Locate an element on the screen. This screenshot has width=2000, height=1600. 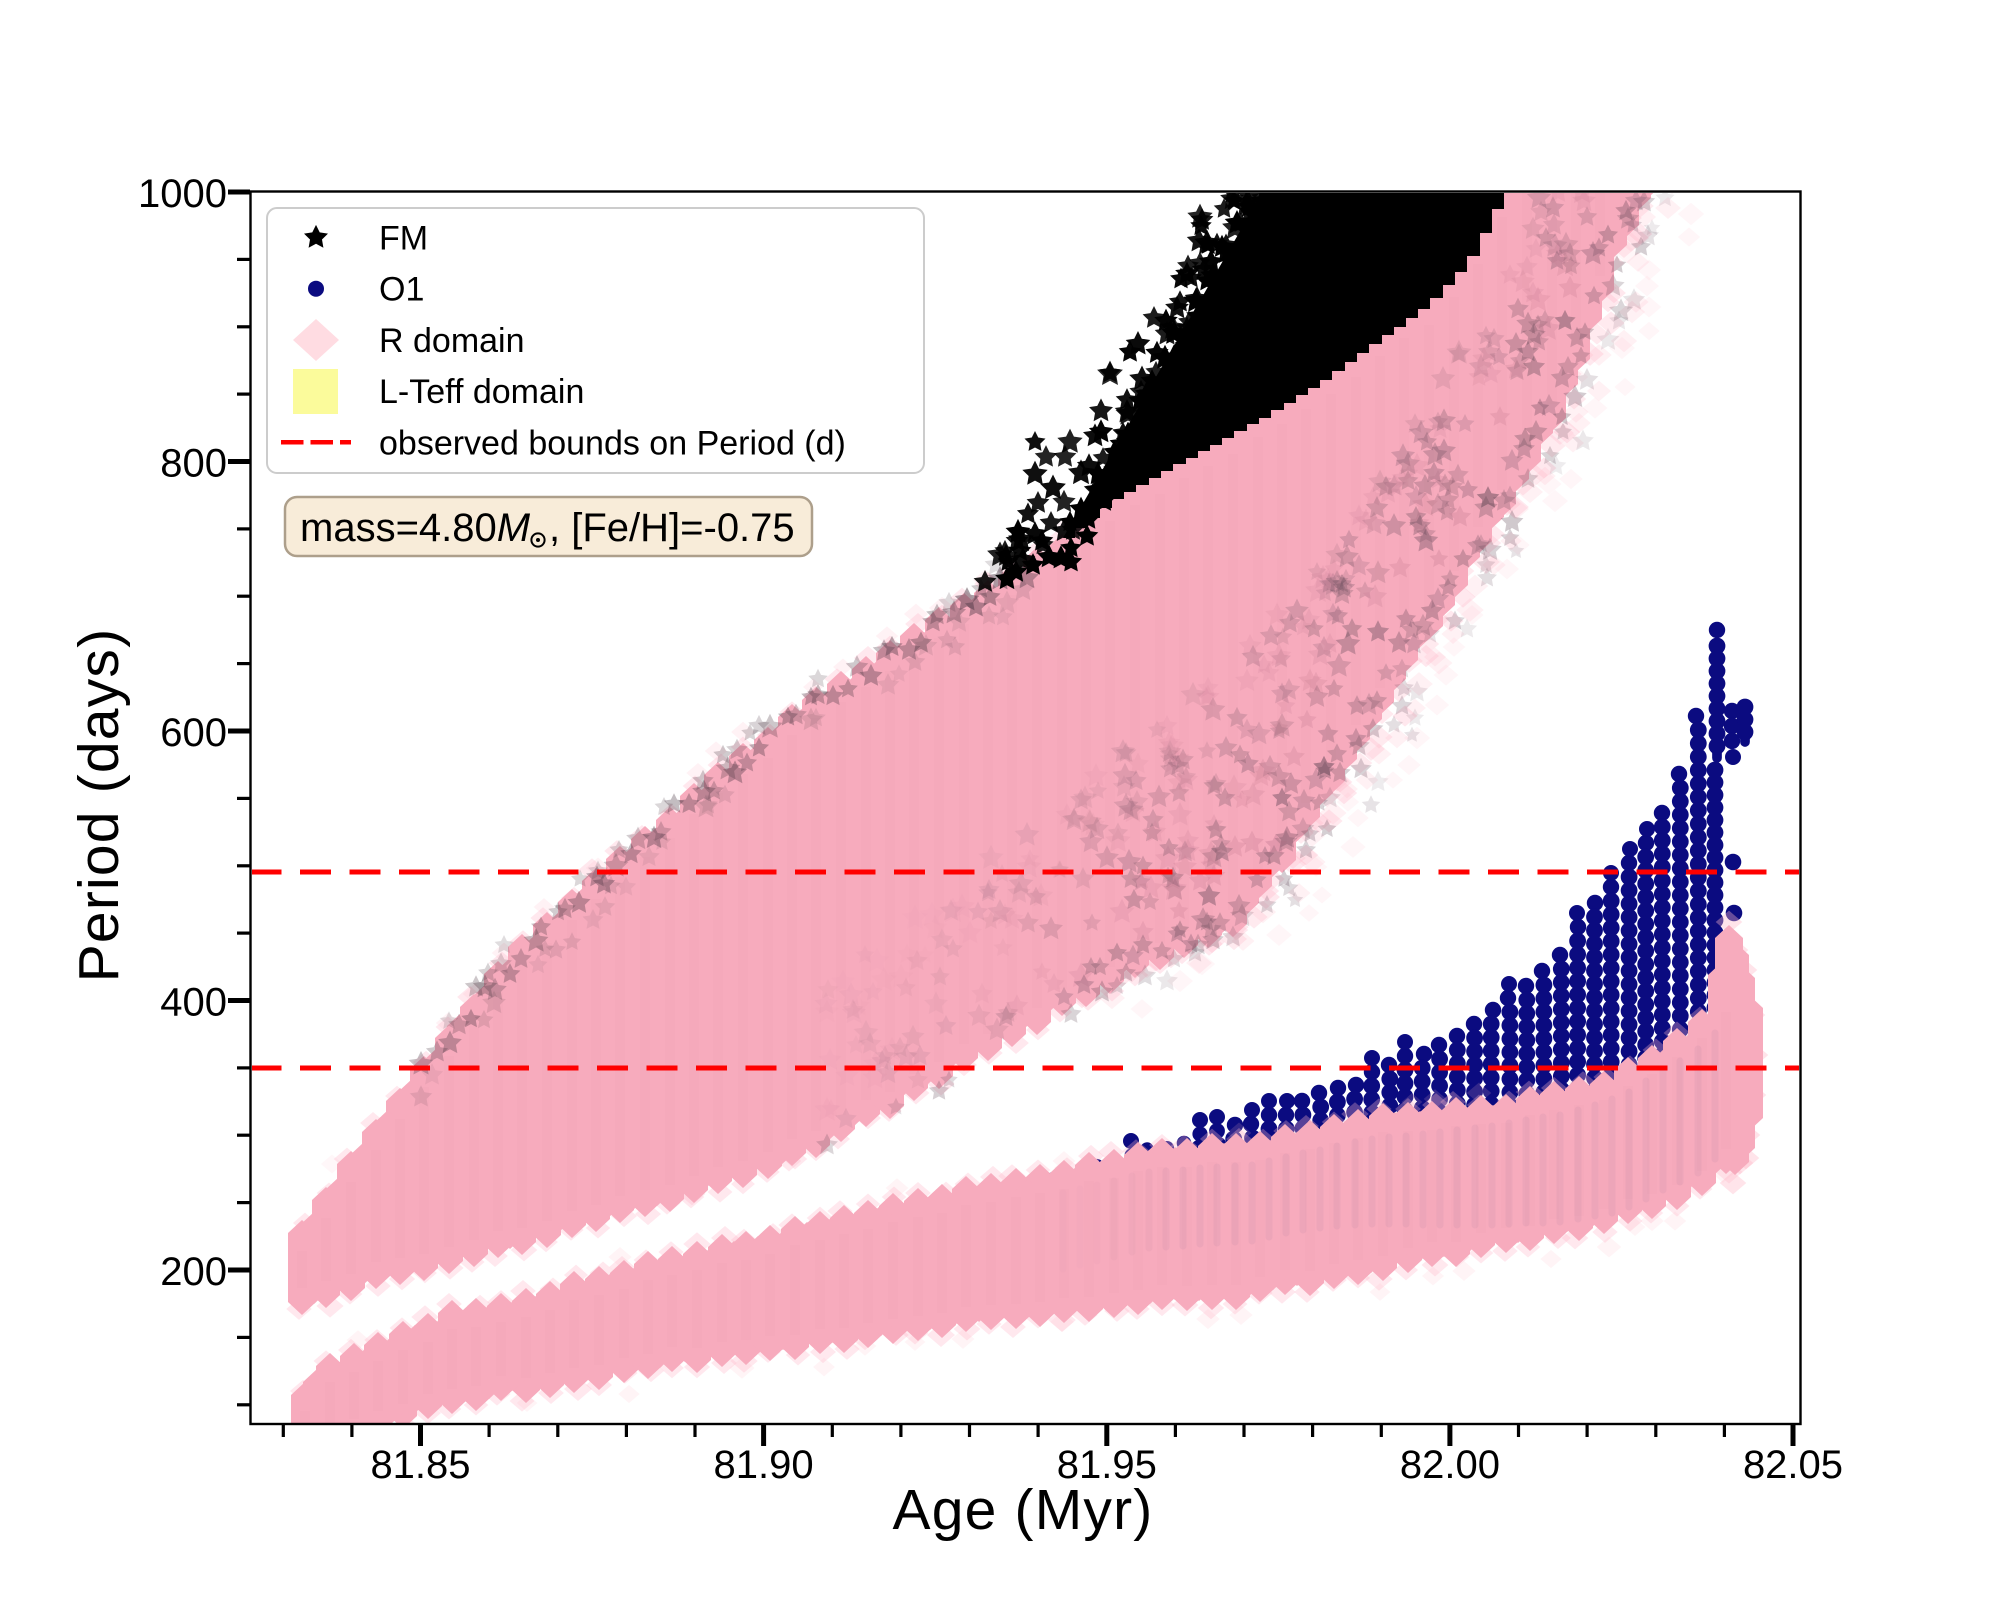
svg-text: , [Fe/H]=-0.75 is located at coordinates (672, 528).